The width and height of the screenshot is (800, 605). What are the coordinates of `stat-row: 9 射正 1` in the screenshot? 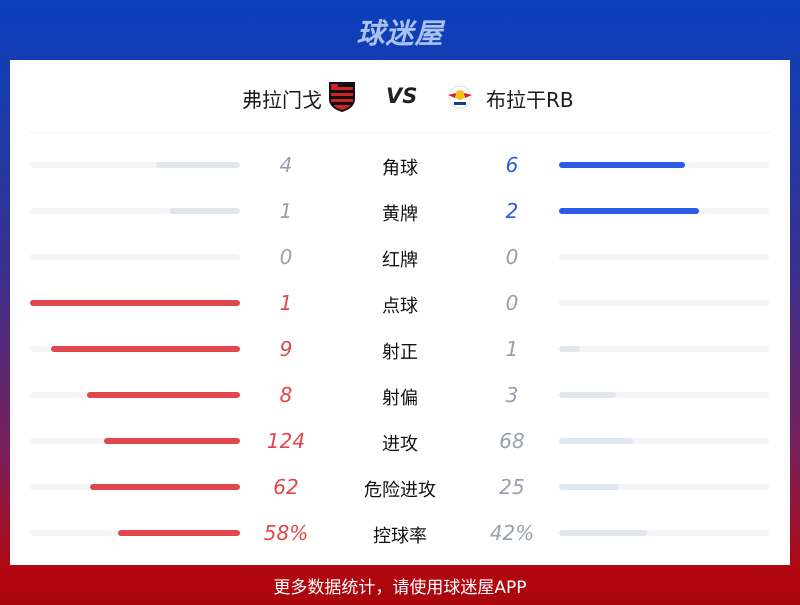 It's located at (400, 349).